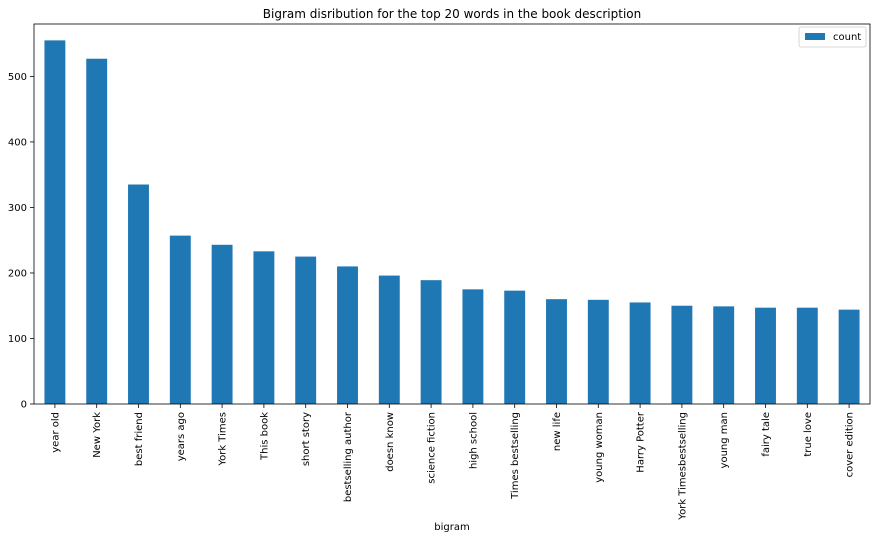 The width and height of the screenshot is (877, 543). I want to click on x-tick-label: high school, so click(473, 440).